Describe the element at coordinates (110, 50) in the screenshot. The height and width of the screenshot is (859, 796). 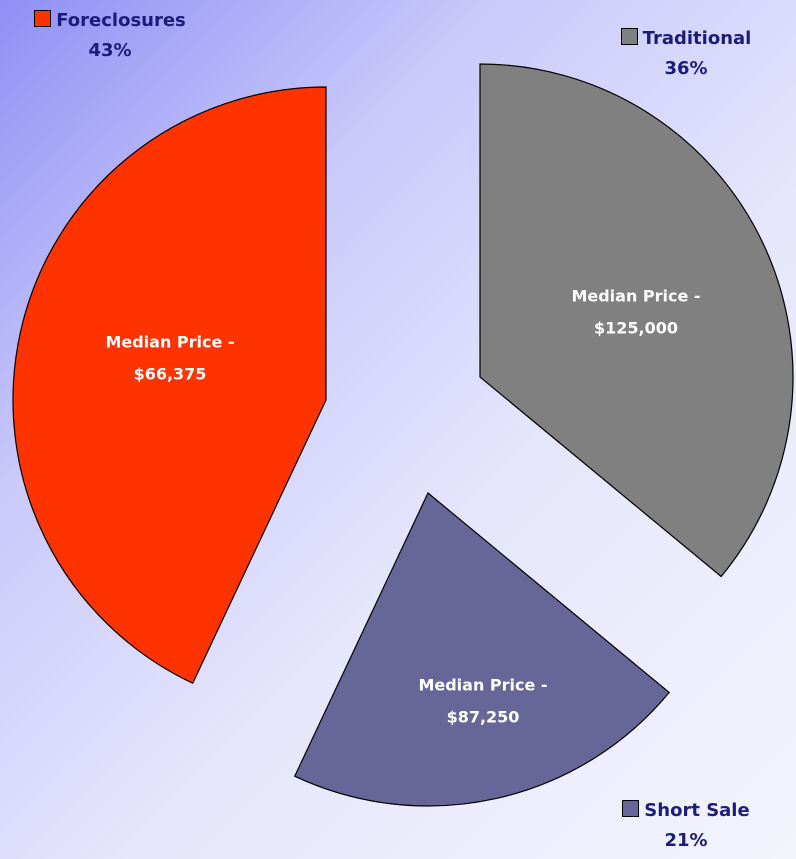
I see `percent-label: 43%` at that location.